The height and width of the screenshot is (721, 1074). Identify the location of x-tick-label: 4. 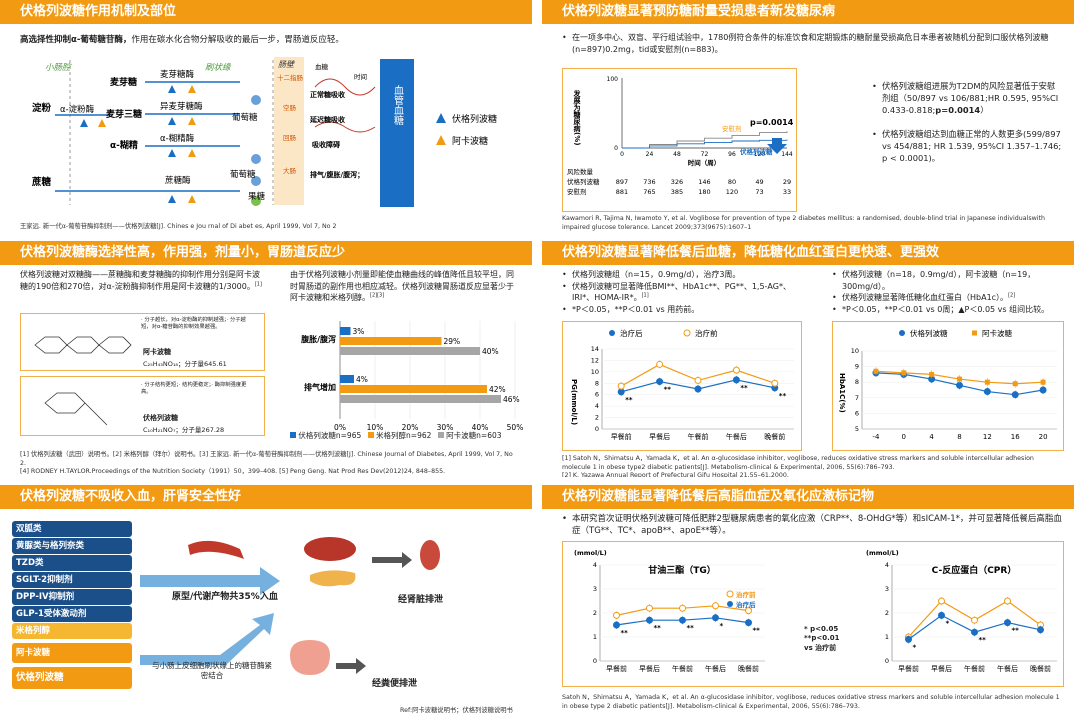
(931, 437).